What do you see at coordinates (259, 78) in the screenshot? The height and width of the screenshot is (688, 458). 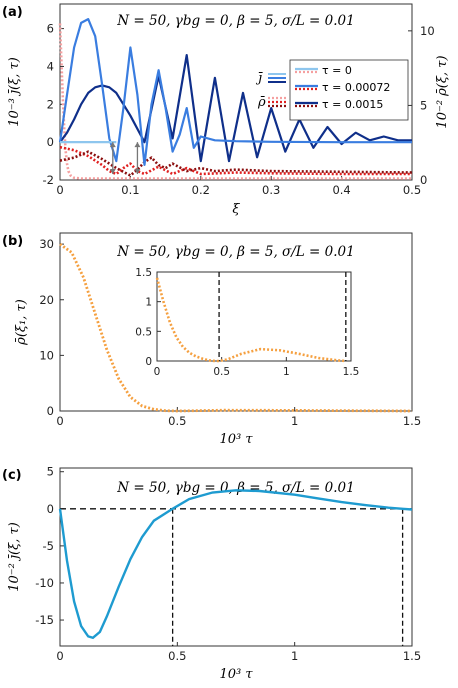 I see `legend-j-label: j̄` at bounding box center [259, 78].